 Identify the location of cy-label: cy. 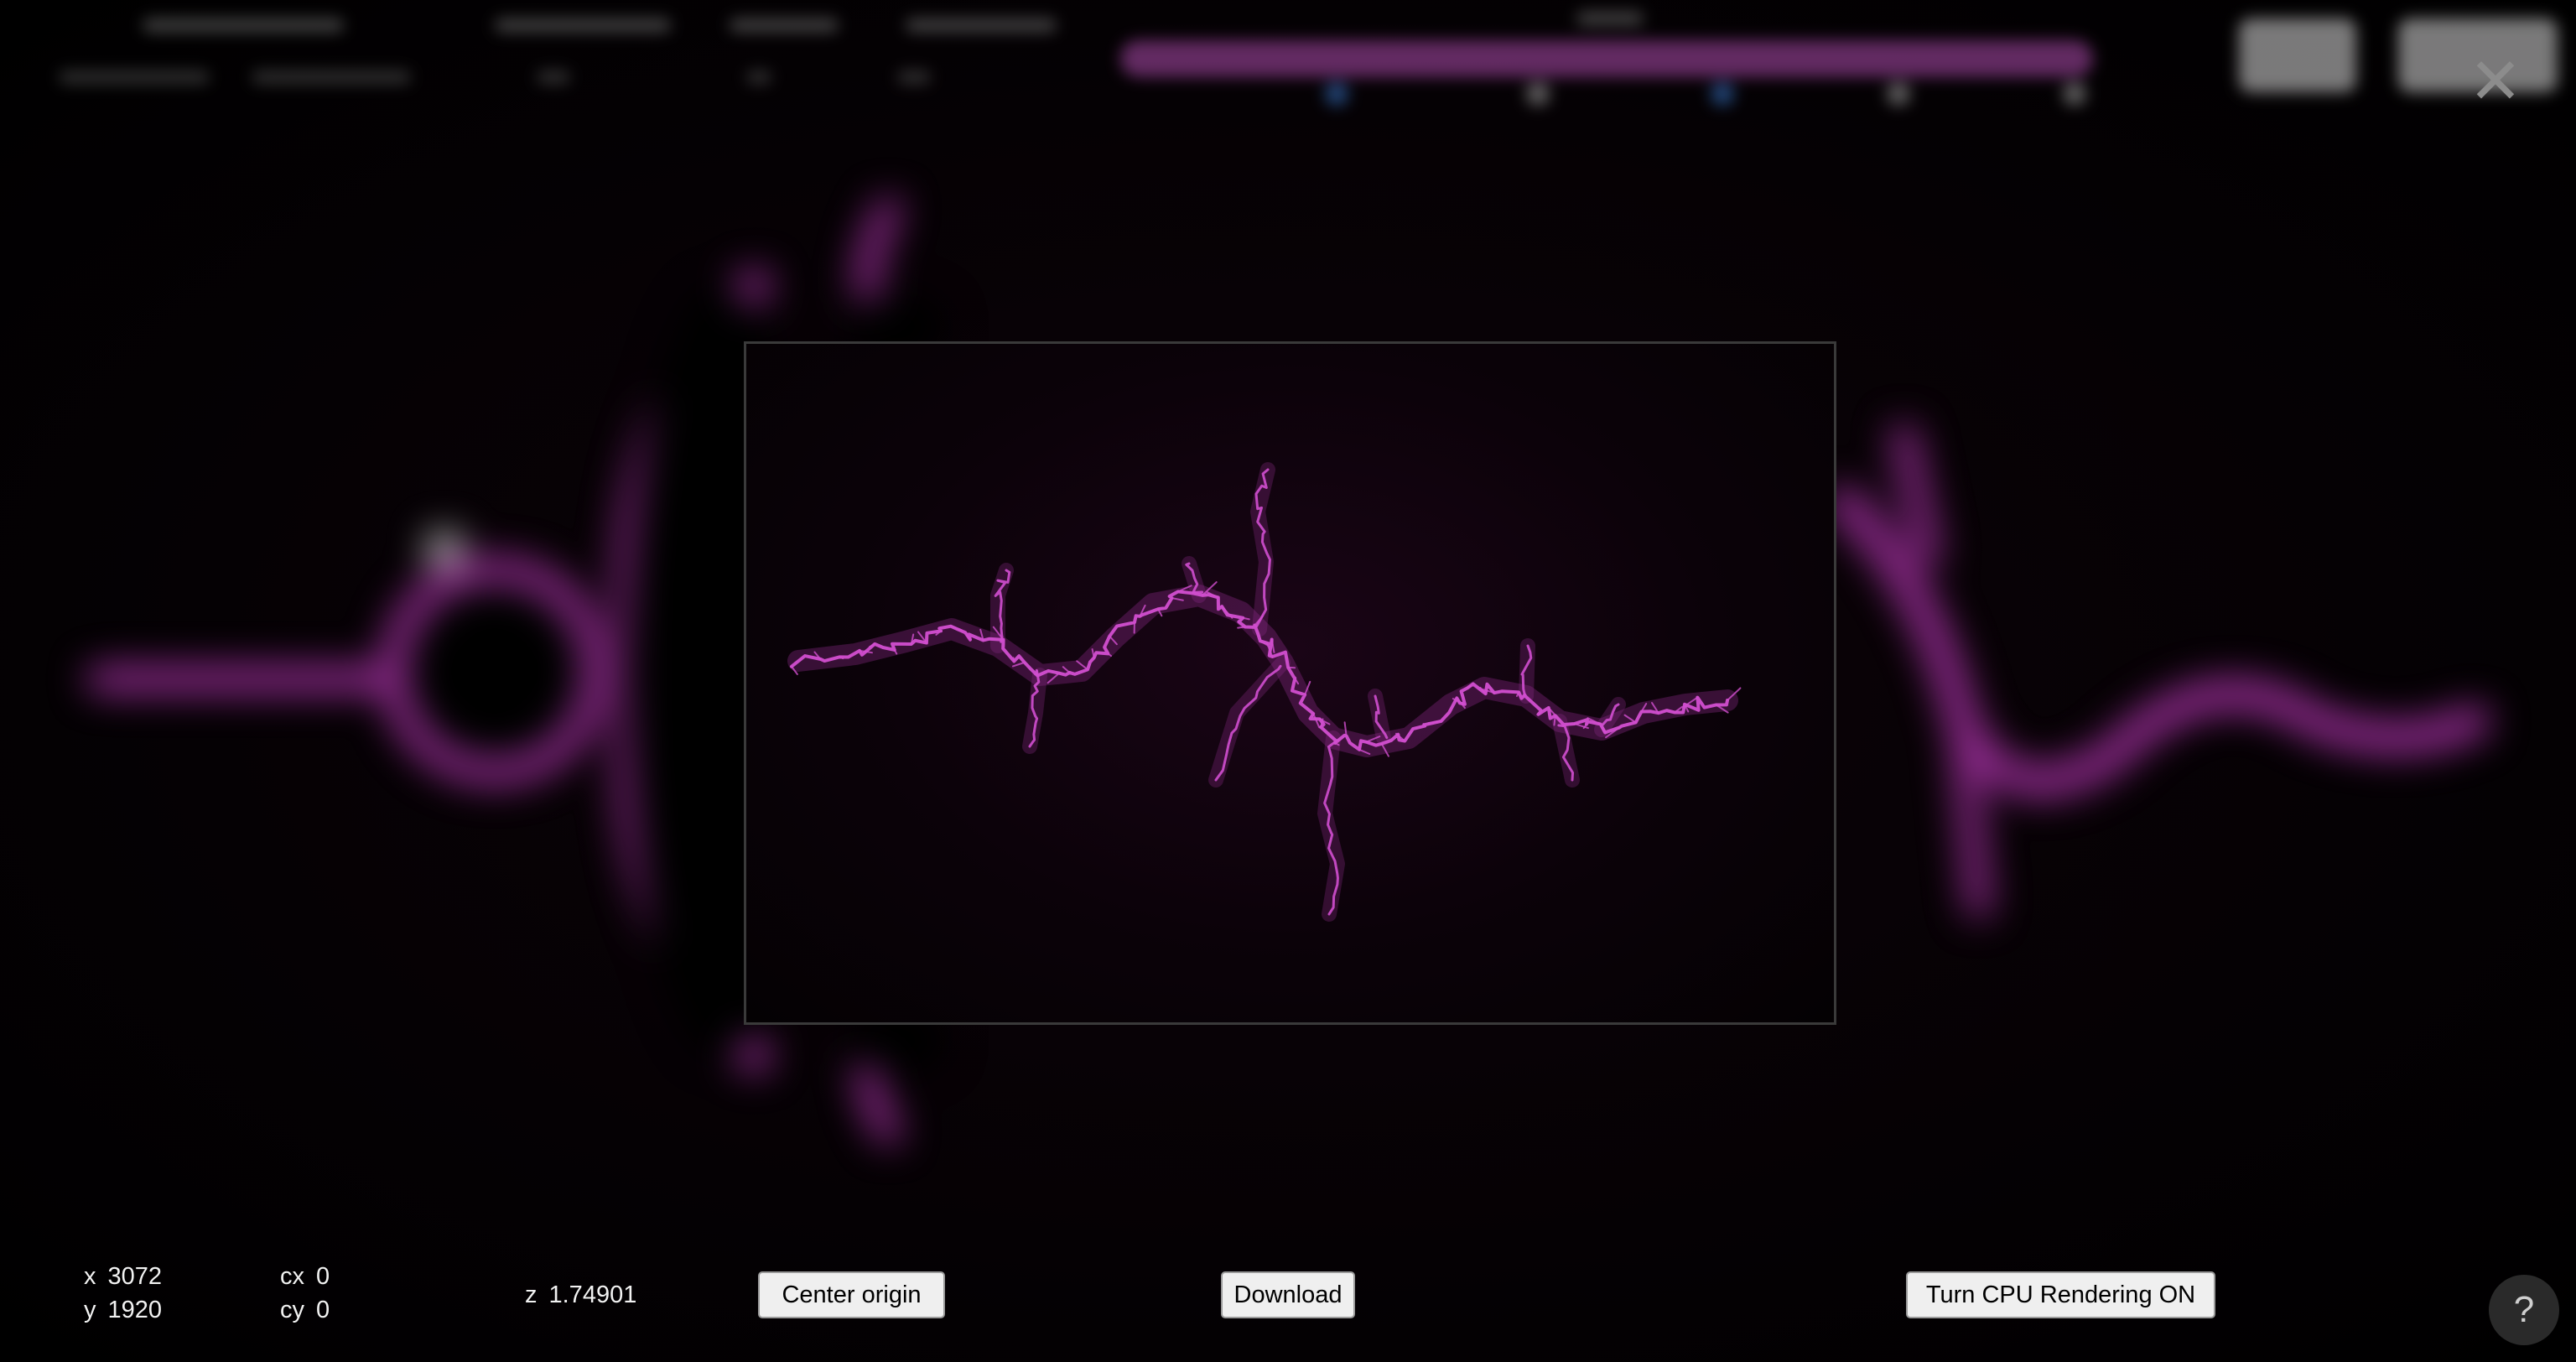
(292, 1310).